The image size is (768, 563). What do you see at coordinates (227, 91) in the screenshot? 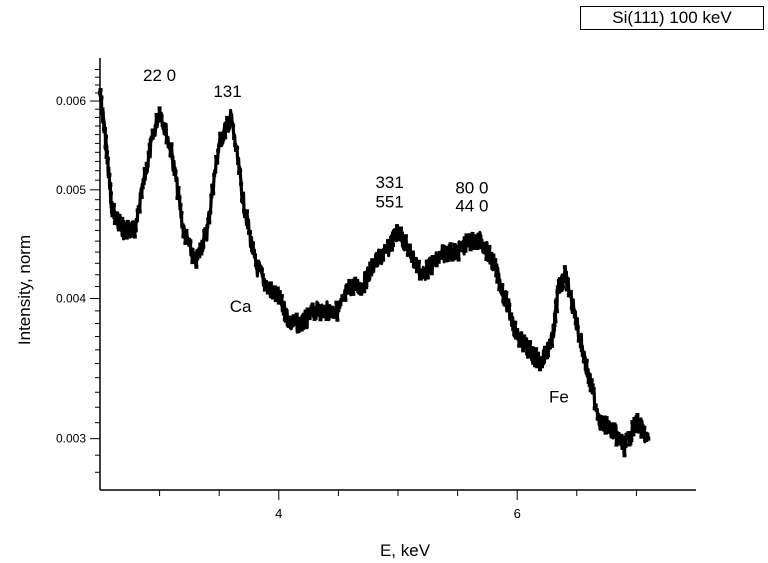
I see `peak-label: 131` at bounding box center [227, 91].